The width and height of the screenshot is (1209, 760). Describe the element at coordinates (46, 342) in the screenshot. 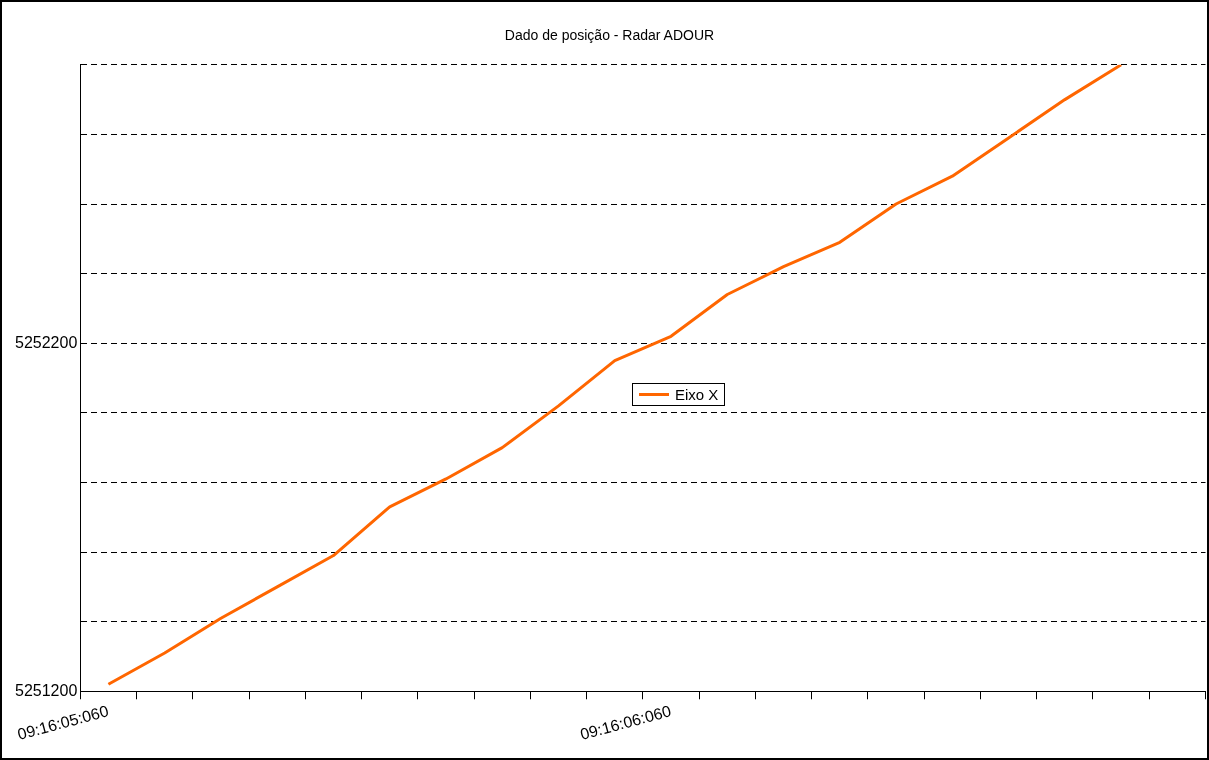

I see `y-tick-label: 5252200` at that location.